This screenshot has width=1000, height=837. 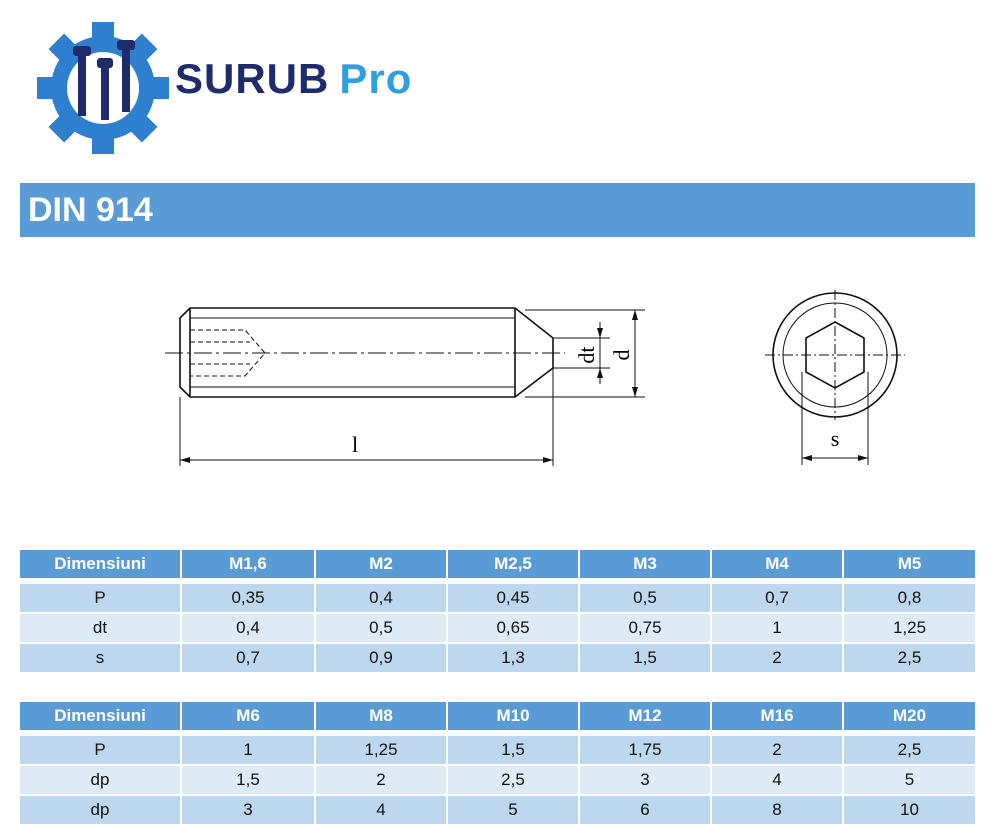 What do you see at coordinates (645, 628) in the screenshot?
I see `cell: 0,75` at bounding box center [645, 628].